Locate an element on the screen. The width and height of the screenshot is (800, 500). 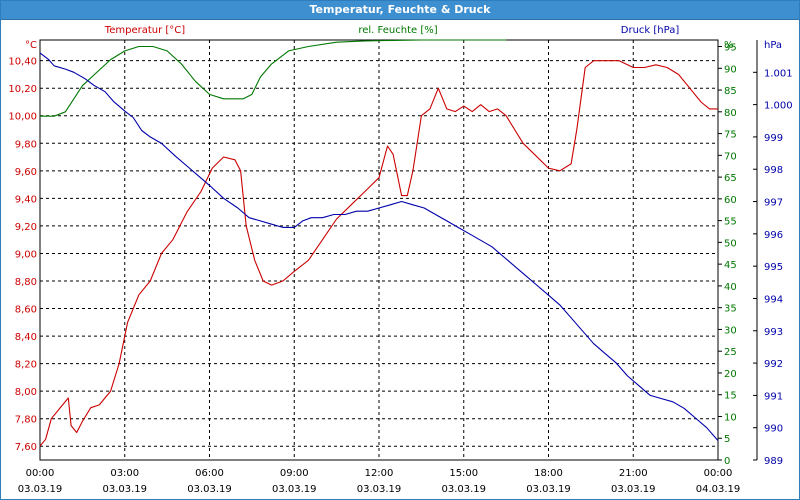
temperature-tick-label: 8,60 is located at coordinates (26, 310).